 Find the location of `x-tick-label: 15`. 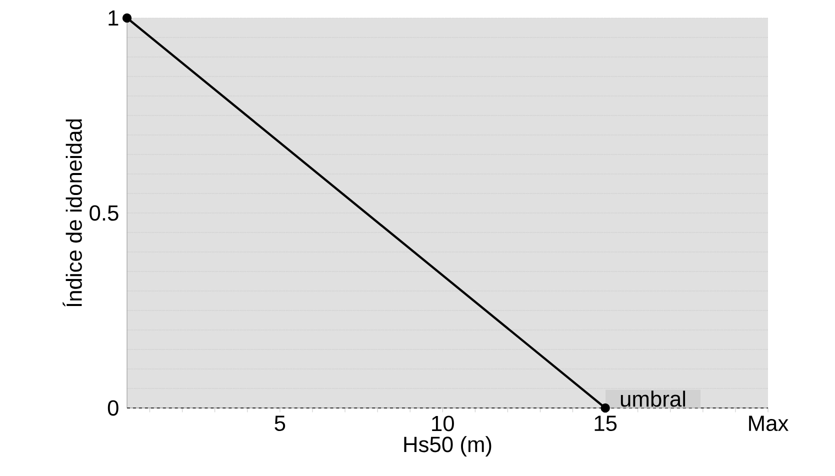

x-tick-label: 15 is located at coordinates (605, 424).